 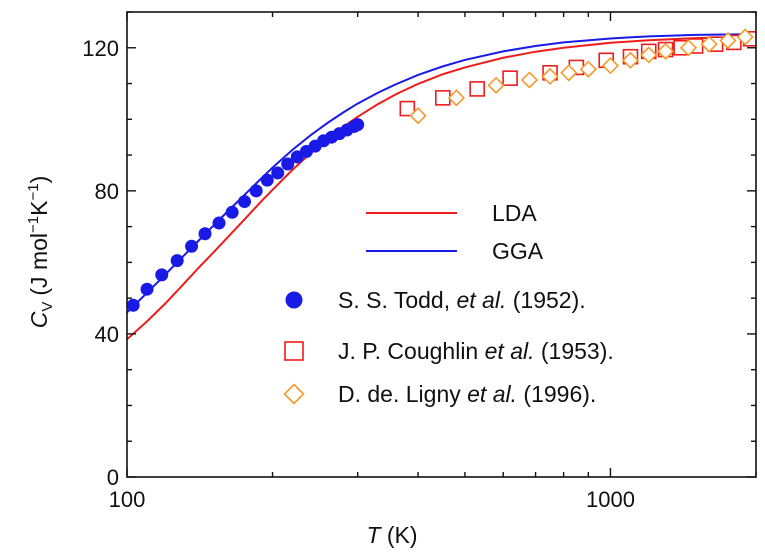 What do you see at coordinates (246, 215) in the screenshot?
I see `series-2-points` at bounding box center [246, 215].